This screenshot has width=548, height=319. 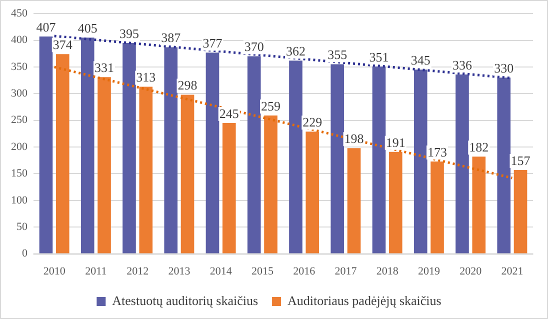 I want to click on y-tick-label: 350, so click(x=19, y=66).